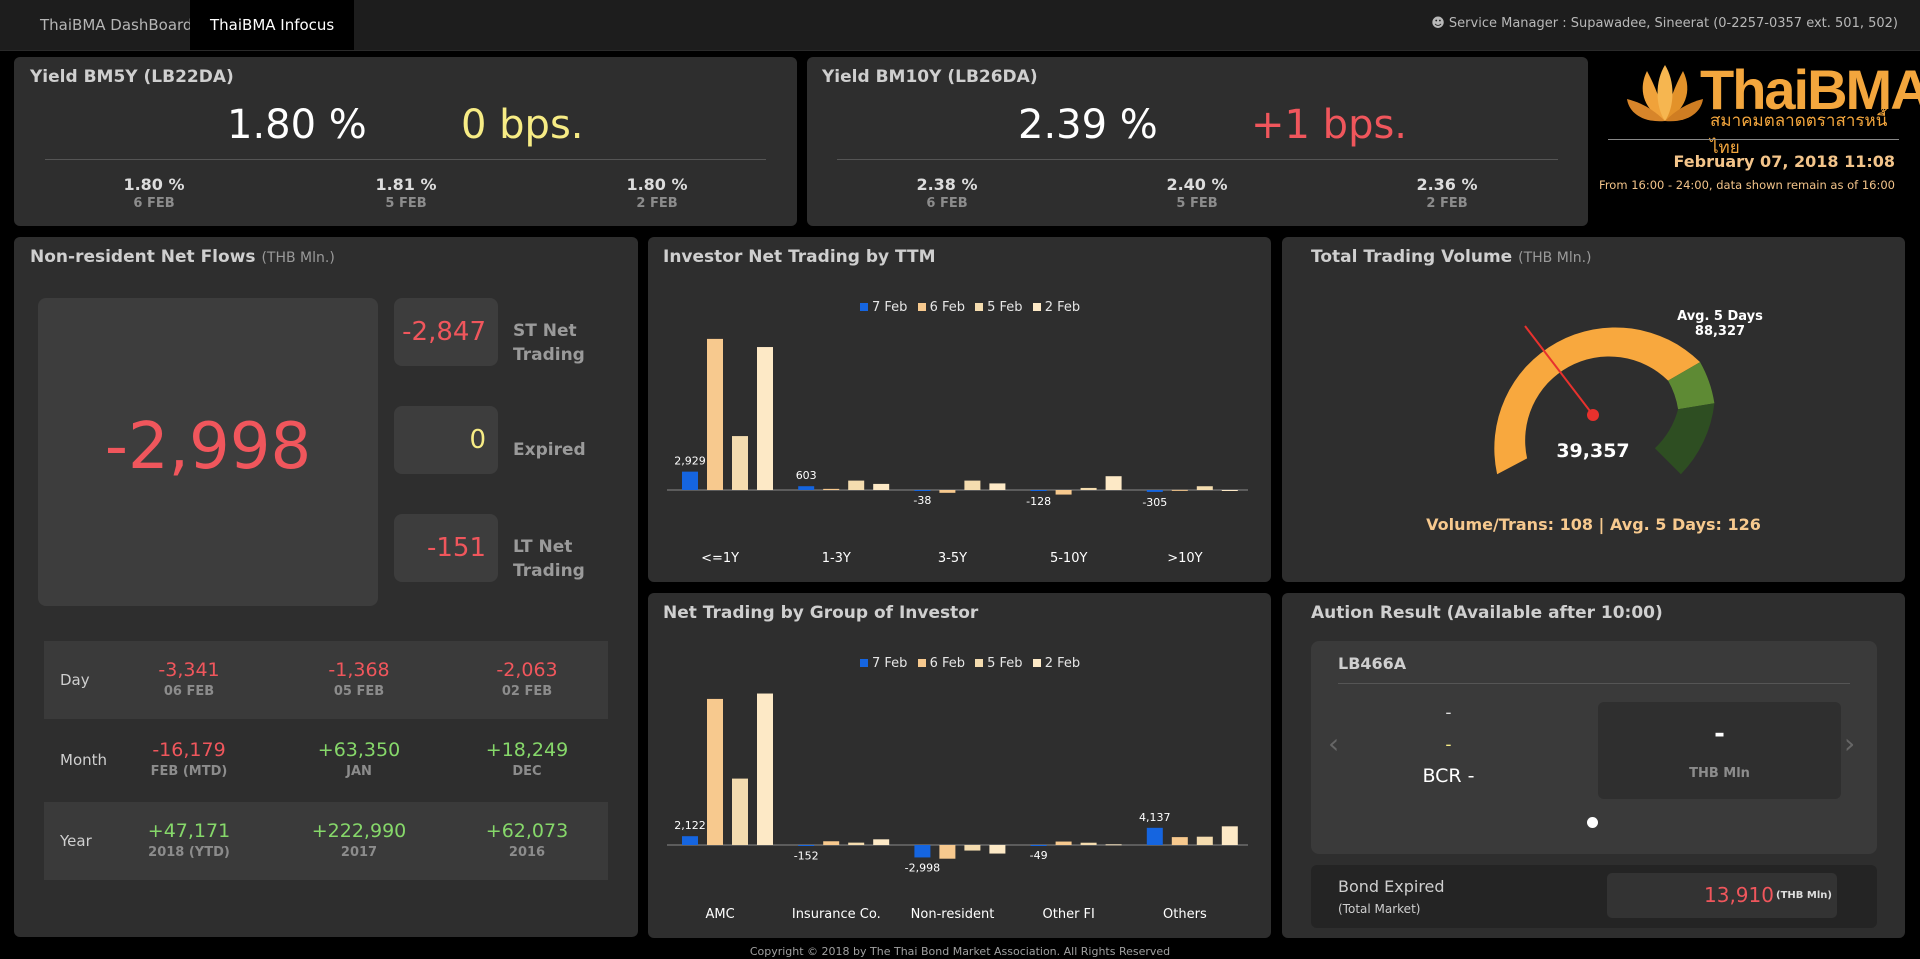 The image size is (1920, 959). What do you see at coordinates (1719, 734) in the screenshot?
I see `auction-value: -` at bounding box center [1719, 734].